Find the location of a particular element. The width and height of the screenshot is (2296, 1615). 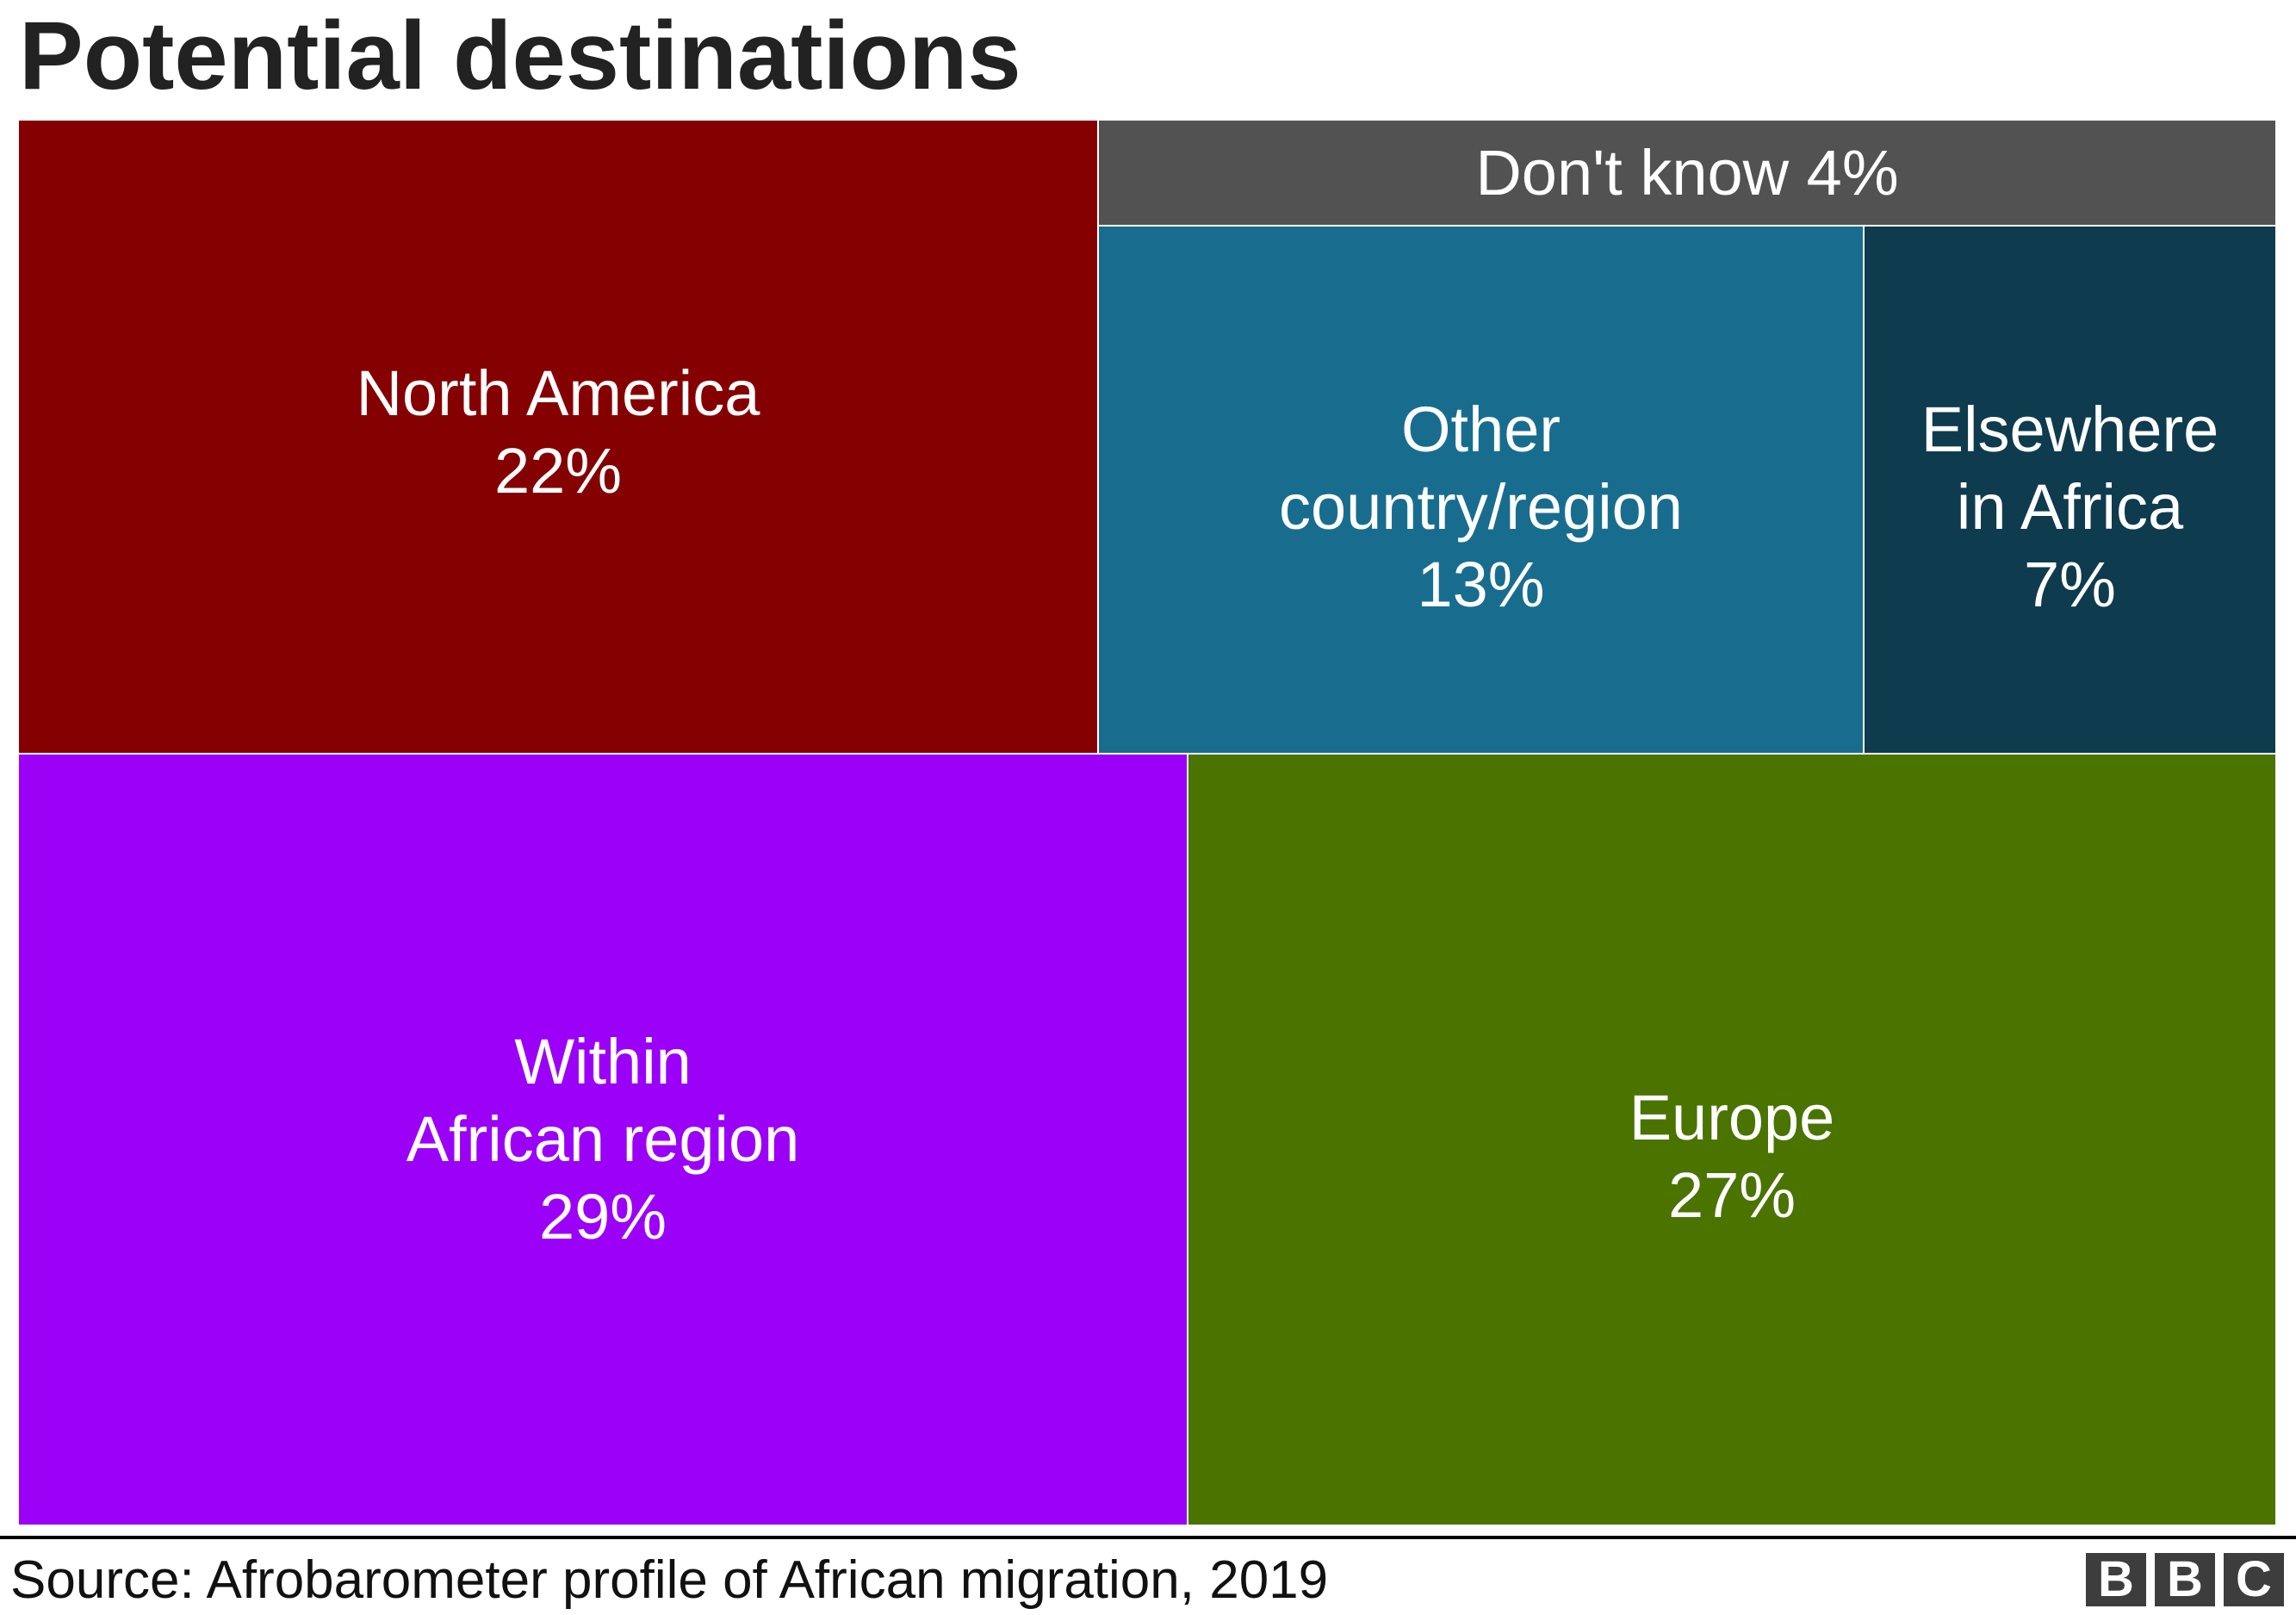

footer-divider is located at coordinates (1148, 1537).